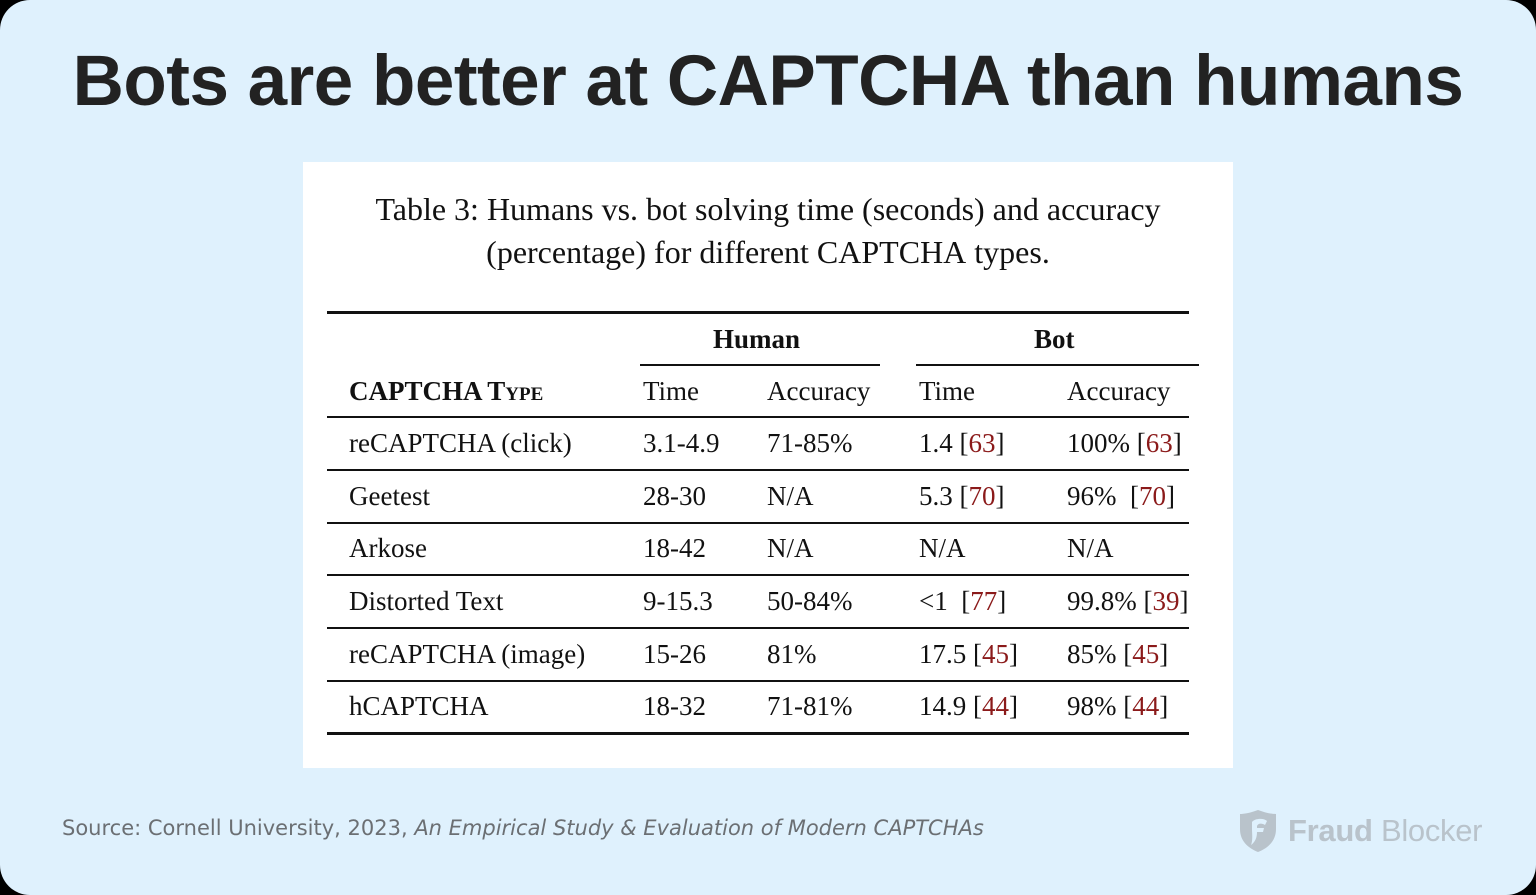  I want to click on table-cell-type: reCAPTCHA (image), so click(467, 654).